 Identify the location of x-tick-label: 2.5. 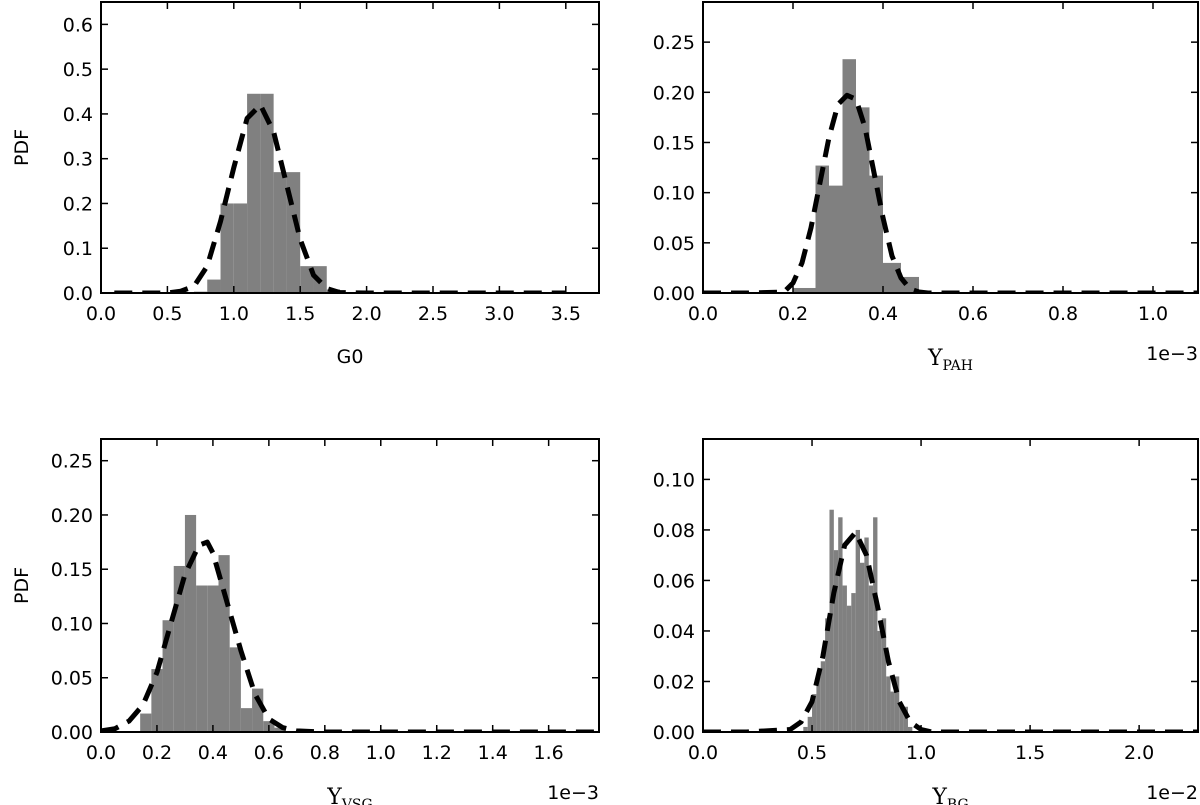
(433, 314).